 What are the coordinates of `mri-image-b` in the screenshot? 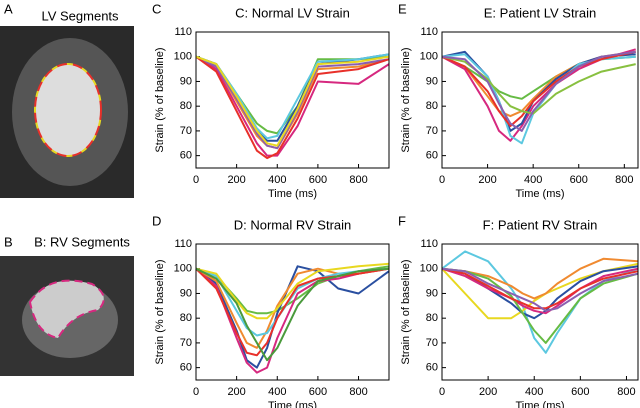 It's located at (67, 316).